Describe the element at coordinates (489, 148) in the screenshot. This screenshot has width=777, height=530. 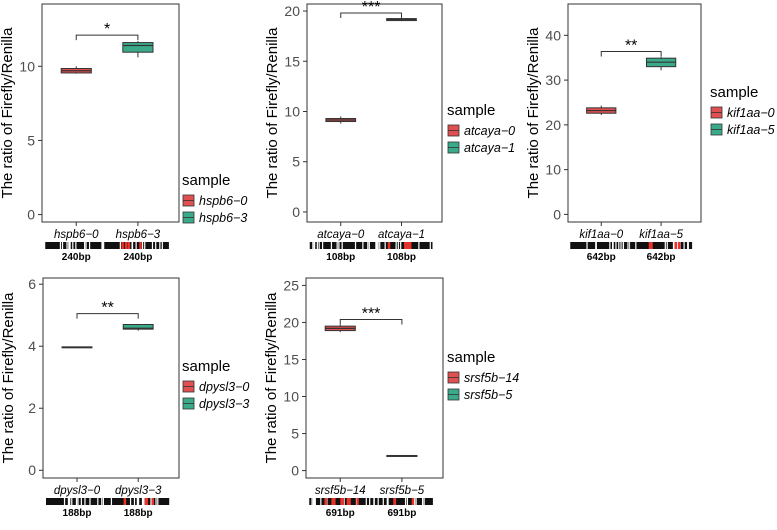
I see `legend-entry-label: atcaya−1` at that location.